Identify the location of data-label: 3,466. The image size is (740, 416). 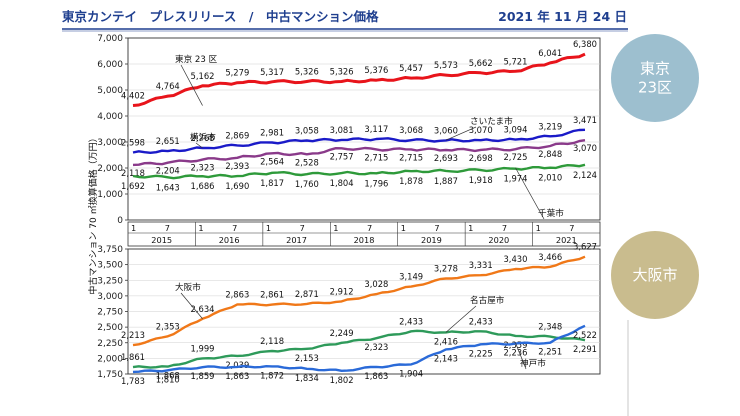
(550, 257).